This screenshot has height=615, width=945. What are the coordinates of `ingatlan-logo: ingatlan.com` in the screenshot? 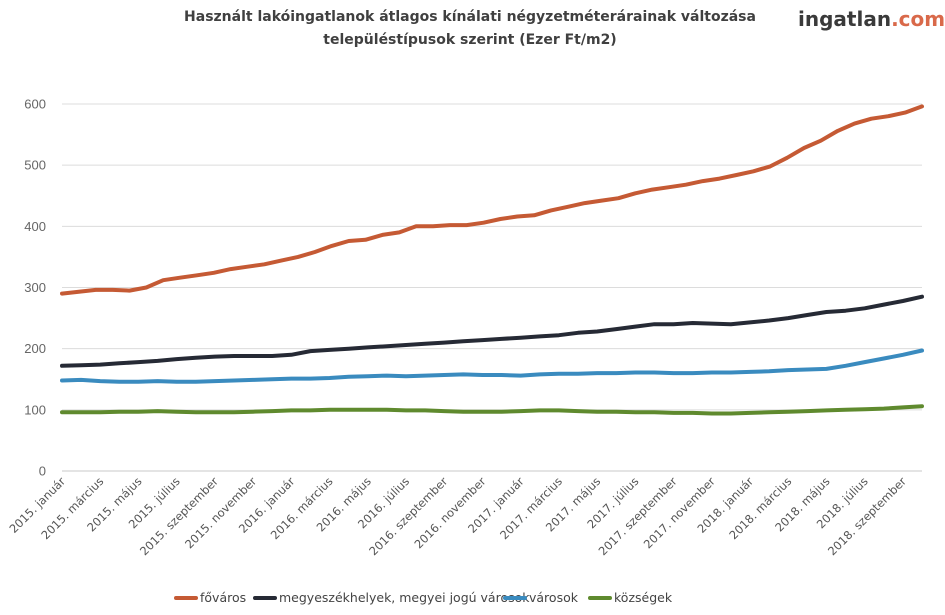 It's located at (871, 19).